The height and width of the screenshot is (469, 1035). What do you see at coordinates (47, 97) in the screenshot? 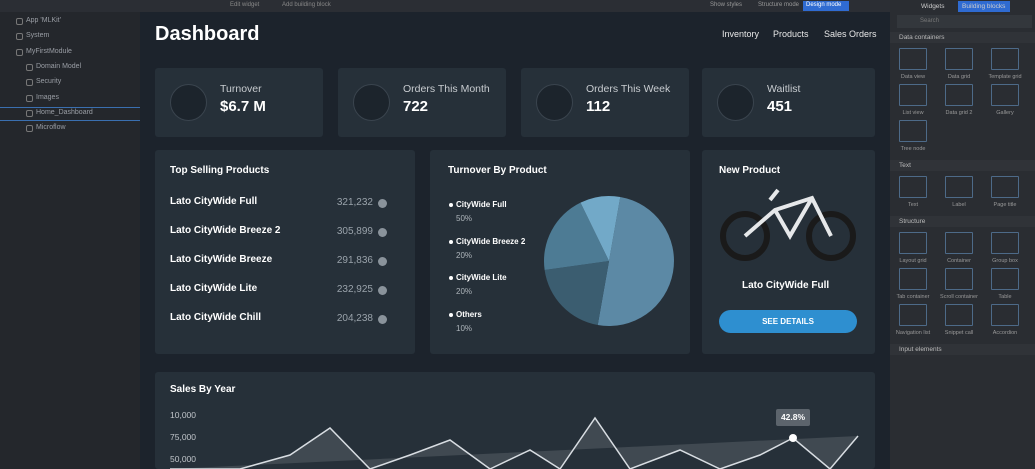
I see `tree-item: Images` at bounding box center [47, 97].